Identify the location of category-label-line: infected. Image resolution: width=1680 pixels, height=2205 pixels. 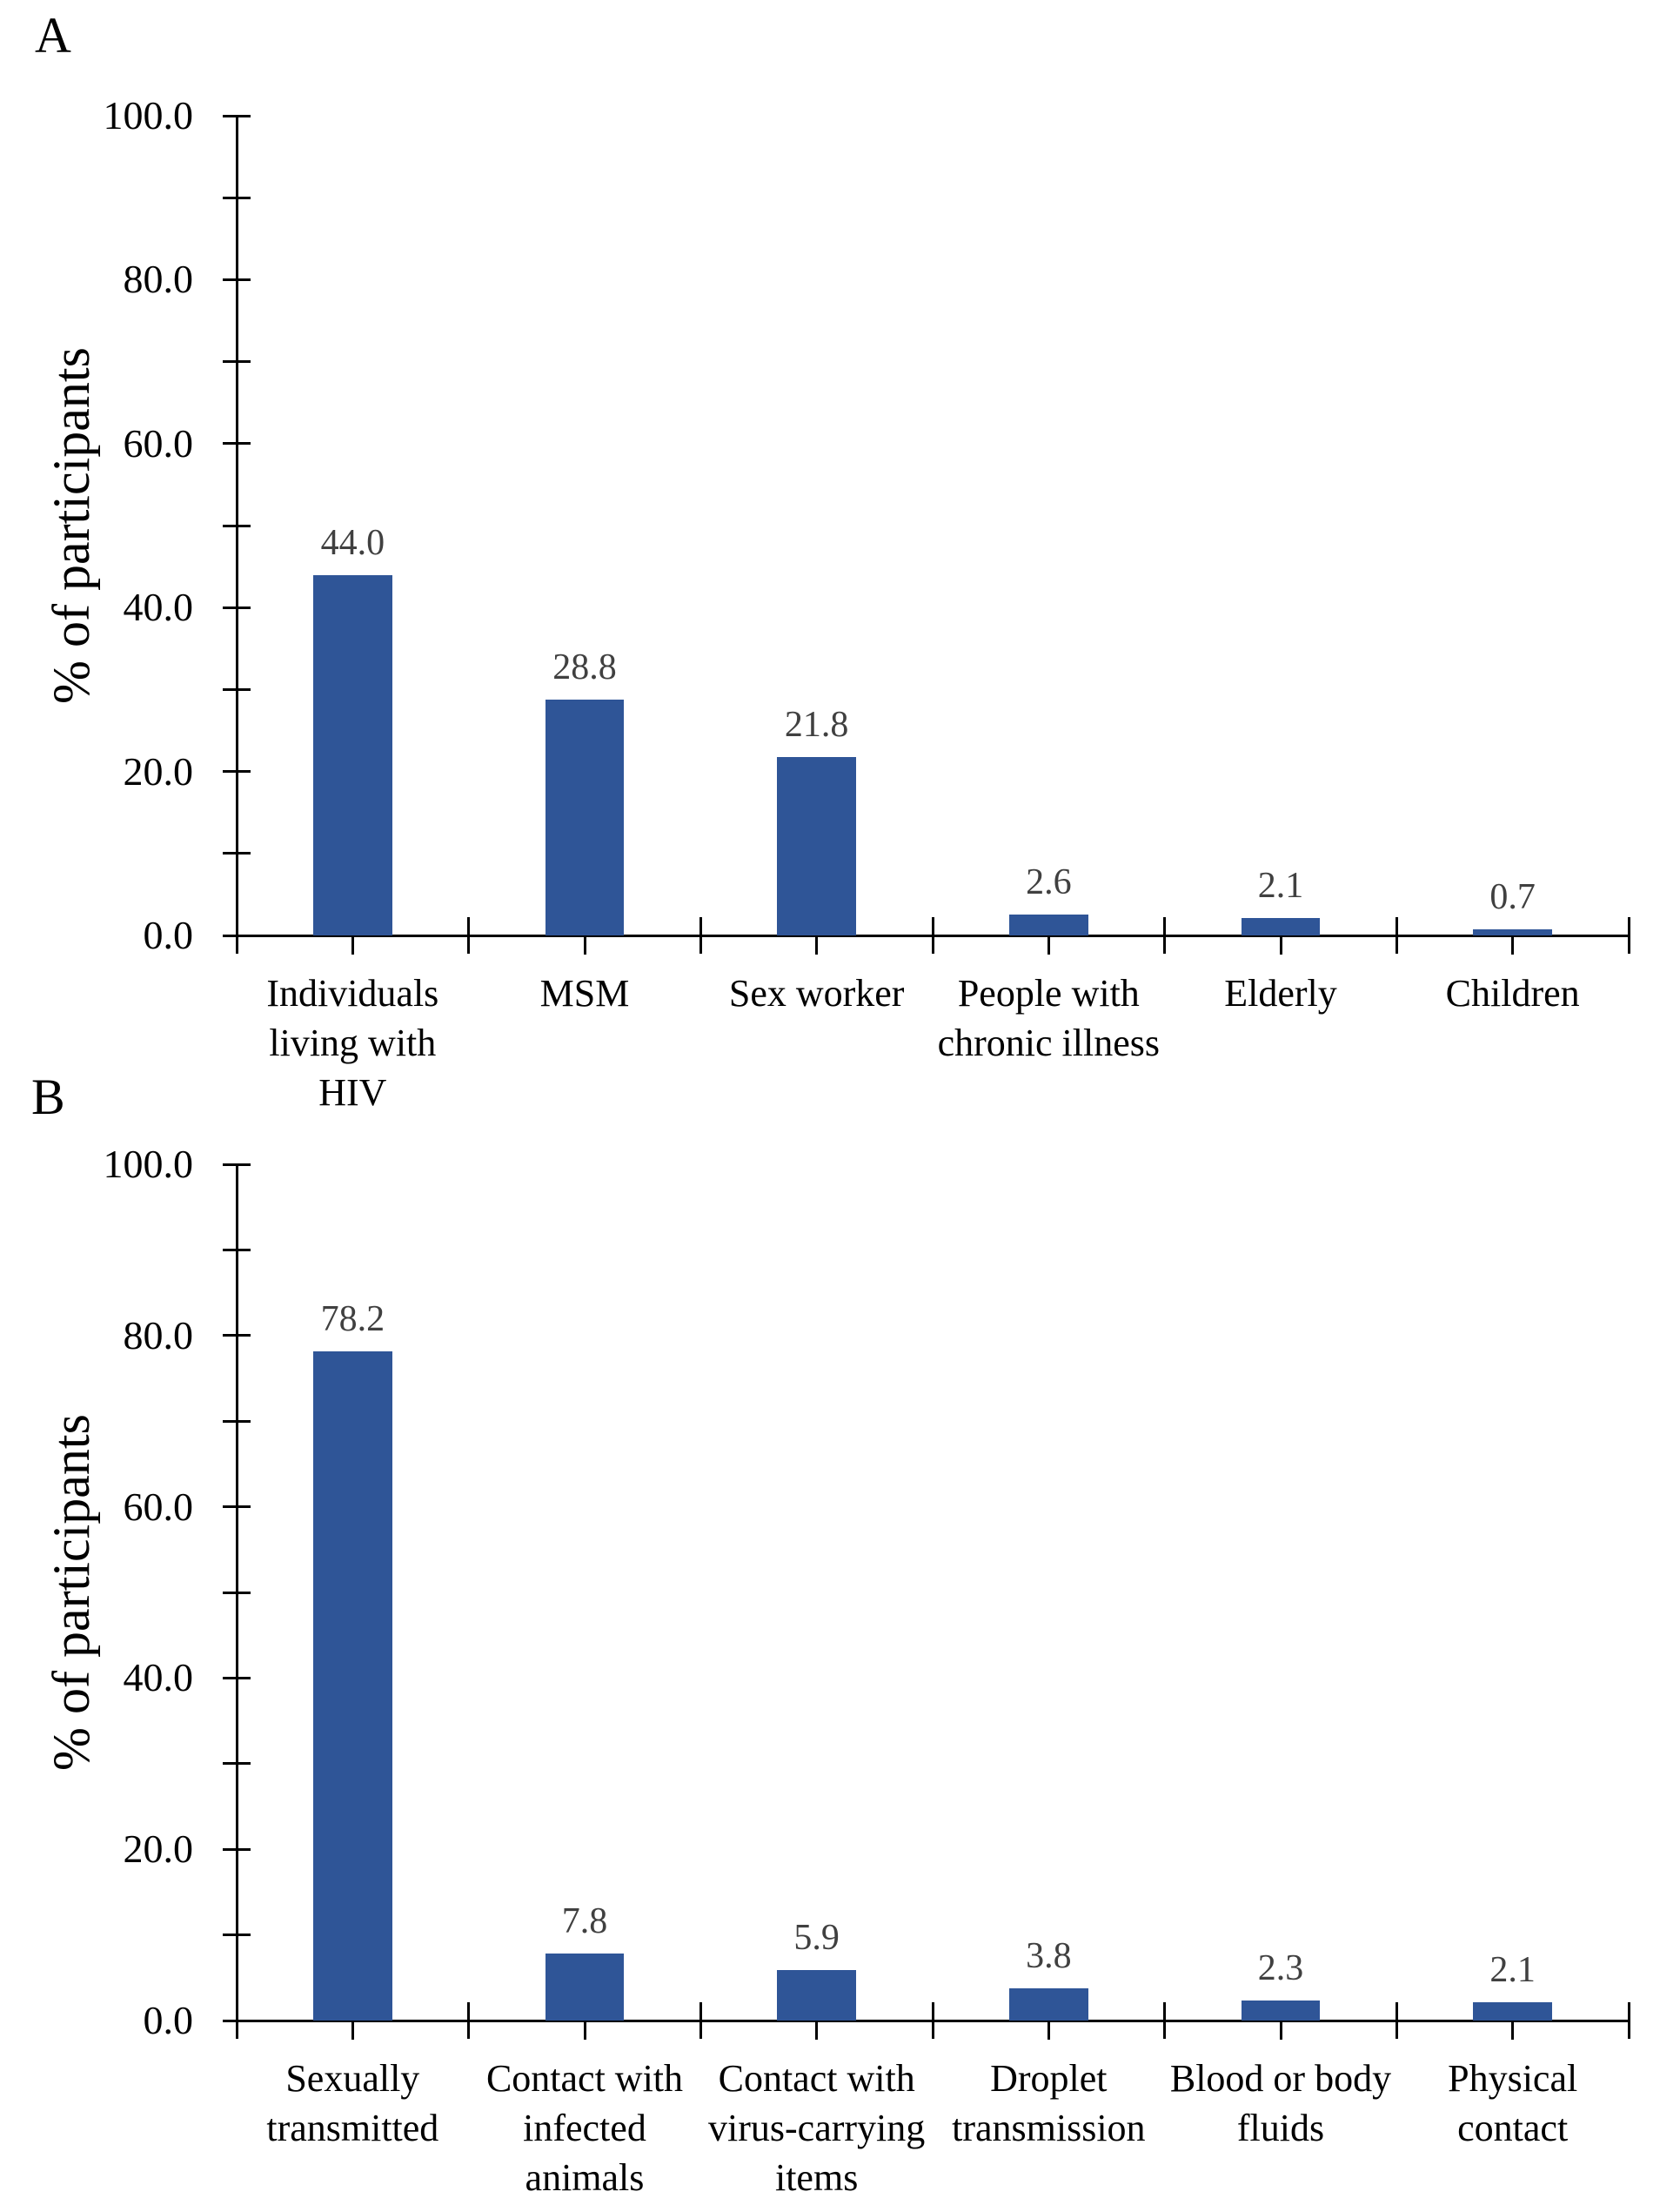
(584, 2128).